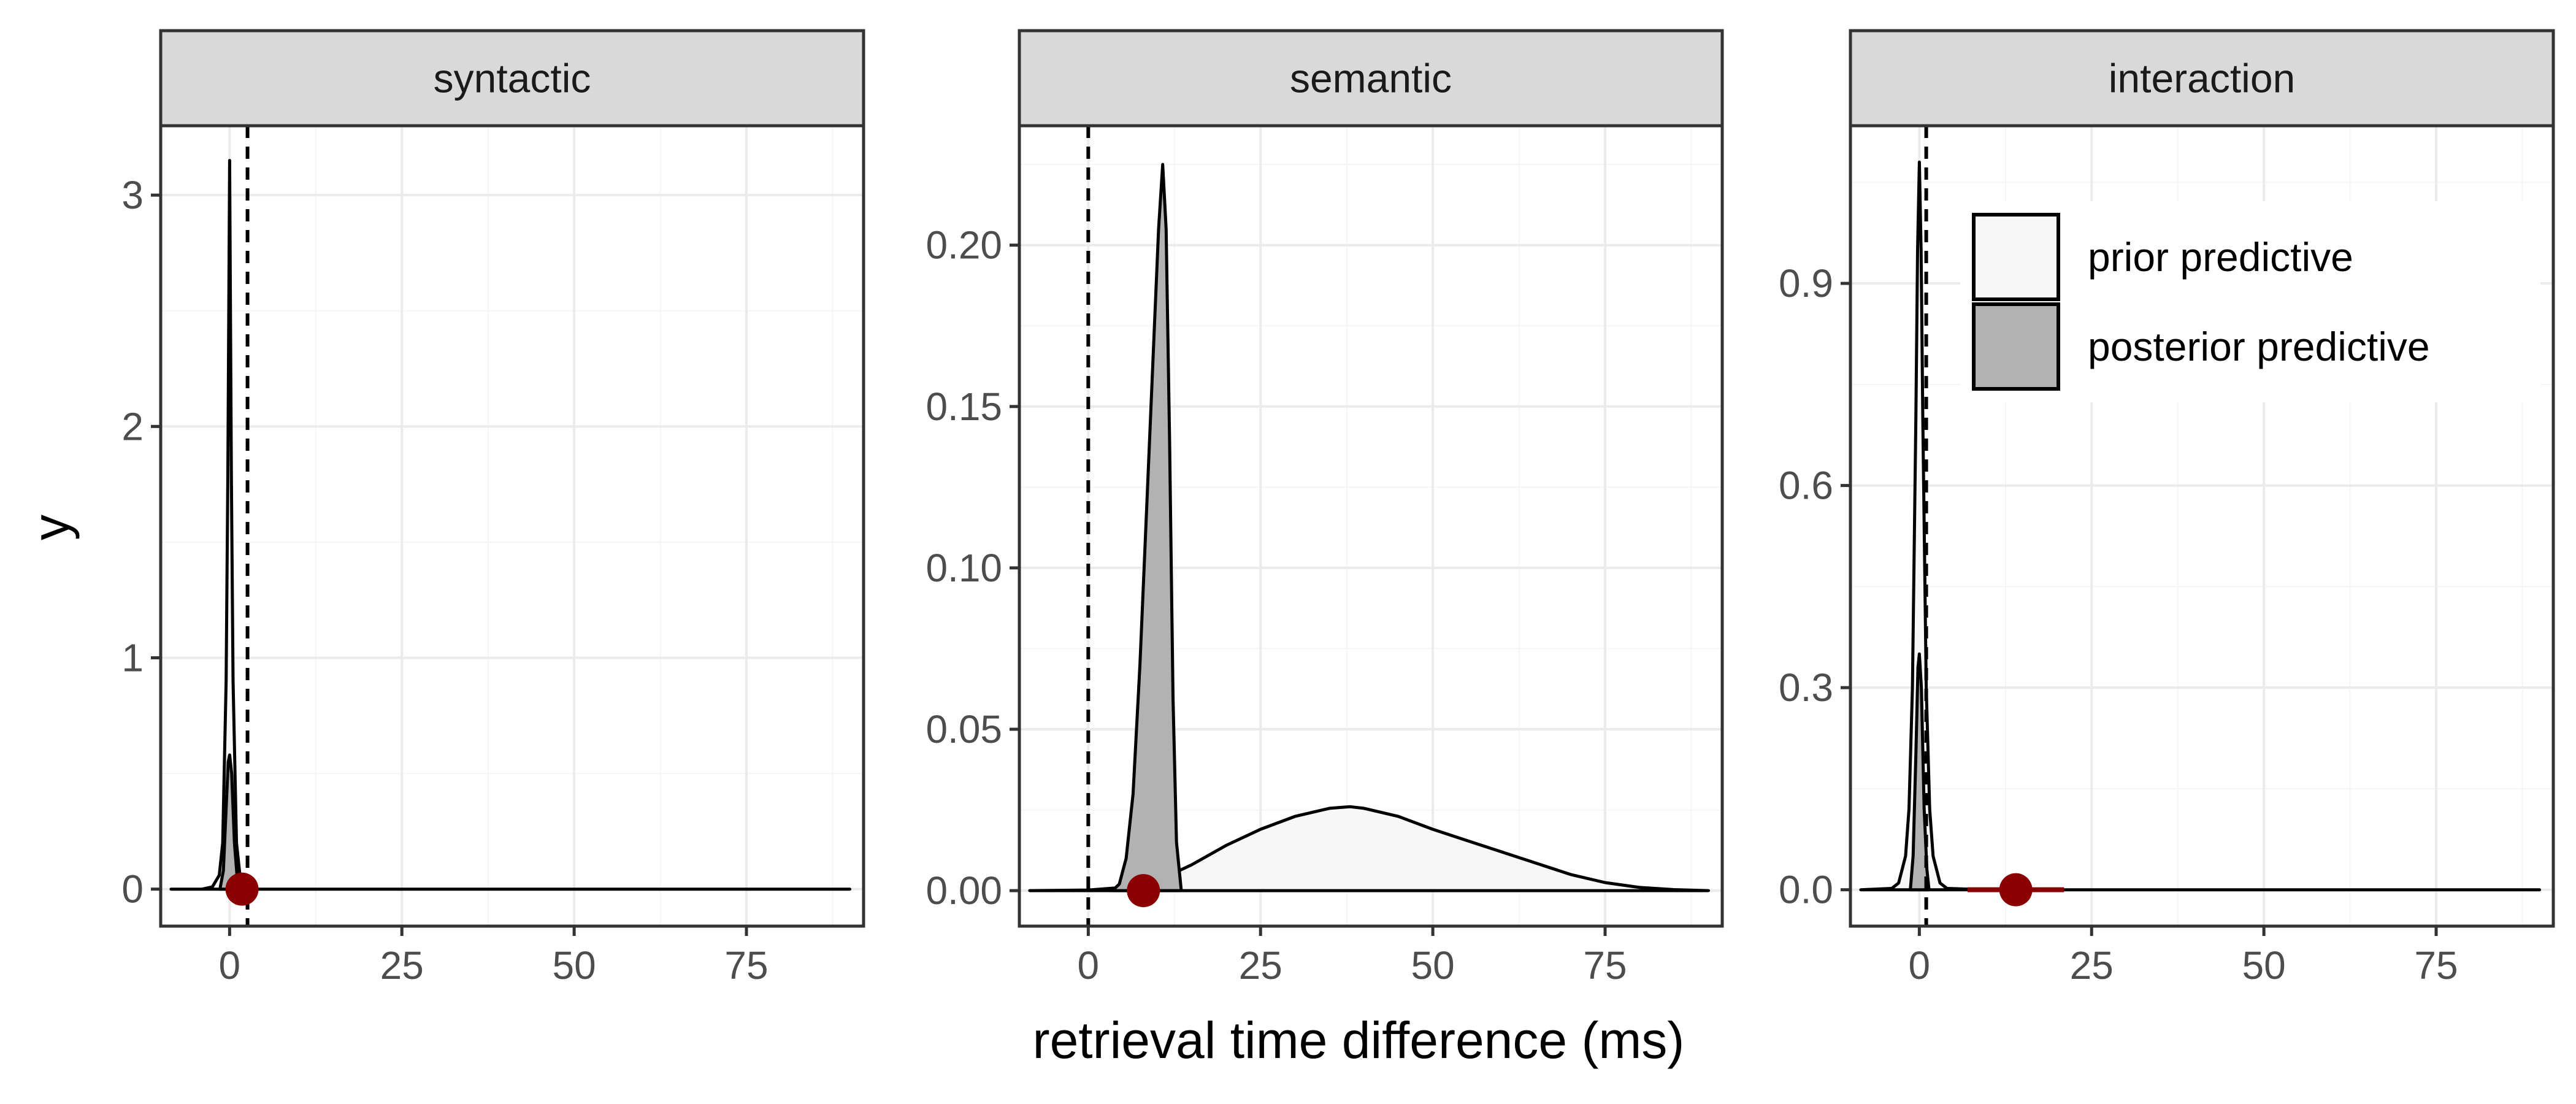 Image resolution: width=2576 pixels, height=1104 pixels. What do you see at coordinates (964, 407) in the screenshot?
I see `y-tick-label: 0.15` at bounding box center [964, 407].